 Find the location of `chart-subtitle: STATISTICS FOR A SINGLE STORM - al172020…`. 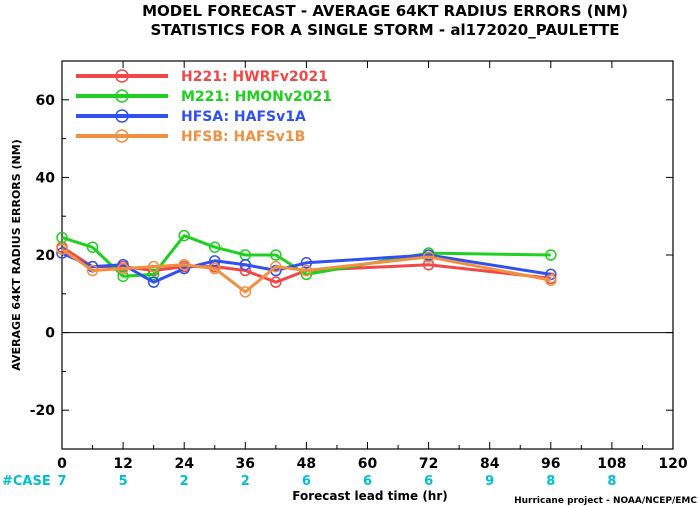

chart-subtitle: STATISTICS FOR A SINGLE STORM - al172020… is located at coordinates (384, 30).